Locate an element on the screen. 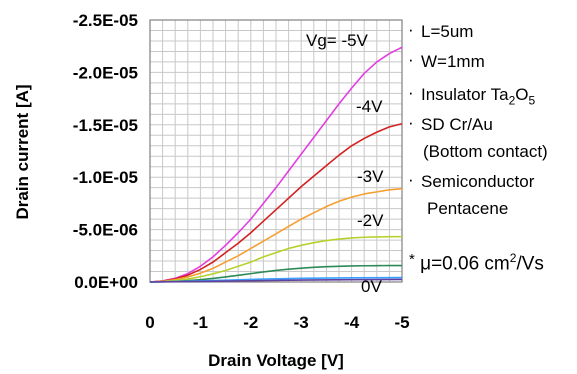 This screenshot has height=374, width=577. mobility-star: * is located at coordinates (412, 259).